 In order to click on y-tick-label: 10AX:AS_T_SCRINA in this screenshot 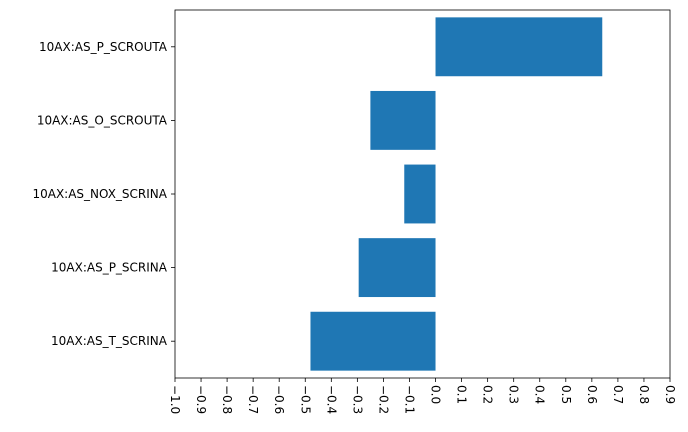, I will do `click(109, 341)`.